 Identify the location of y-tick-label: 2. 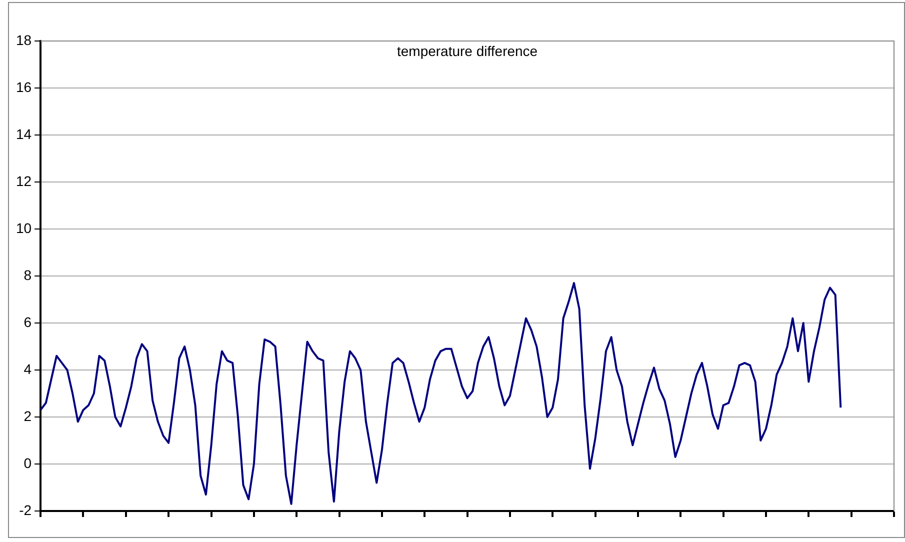
(28, 416).